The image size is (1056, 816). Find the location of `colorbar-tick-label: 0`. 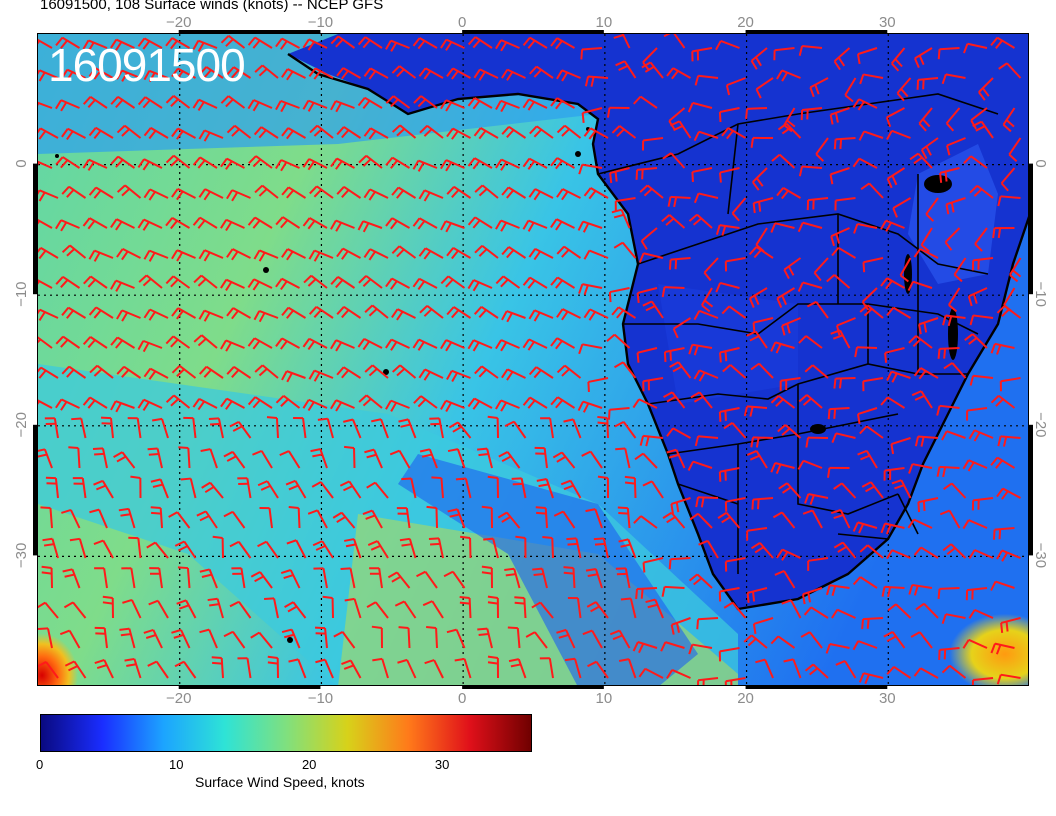

colorbar-tick-label: 0 is located at coordinates (40, 764).